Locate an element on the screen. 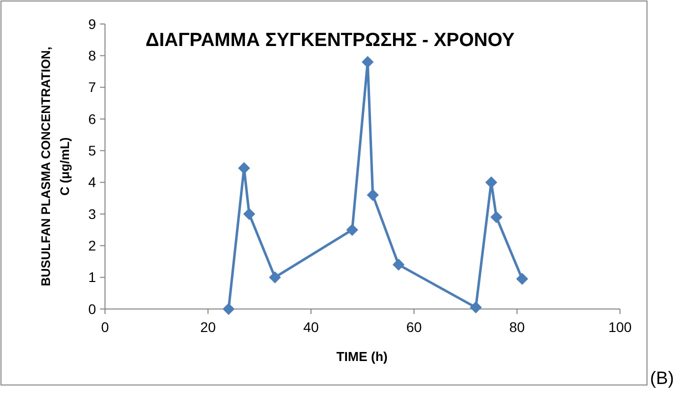  y-tick-label: 9 is located at coordinates (92, 24).